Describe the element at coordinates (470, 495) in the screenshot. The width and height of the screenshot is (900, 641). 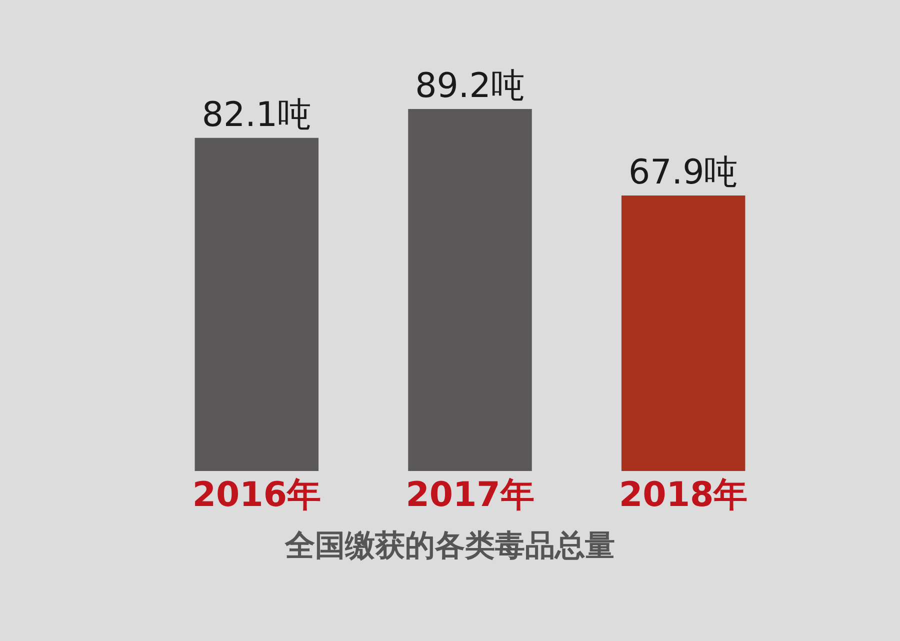
I see `x-tick-label: 2017年` at that location.